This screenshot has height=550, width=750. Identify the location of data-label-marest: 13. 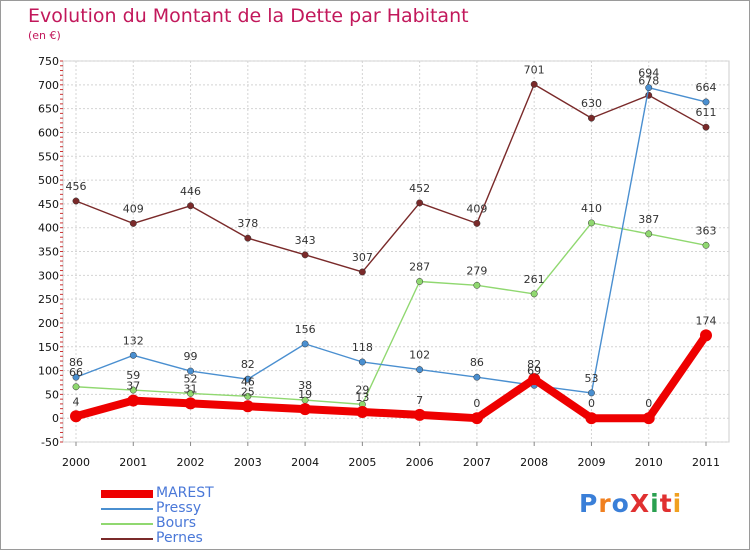
(362, 397).